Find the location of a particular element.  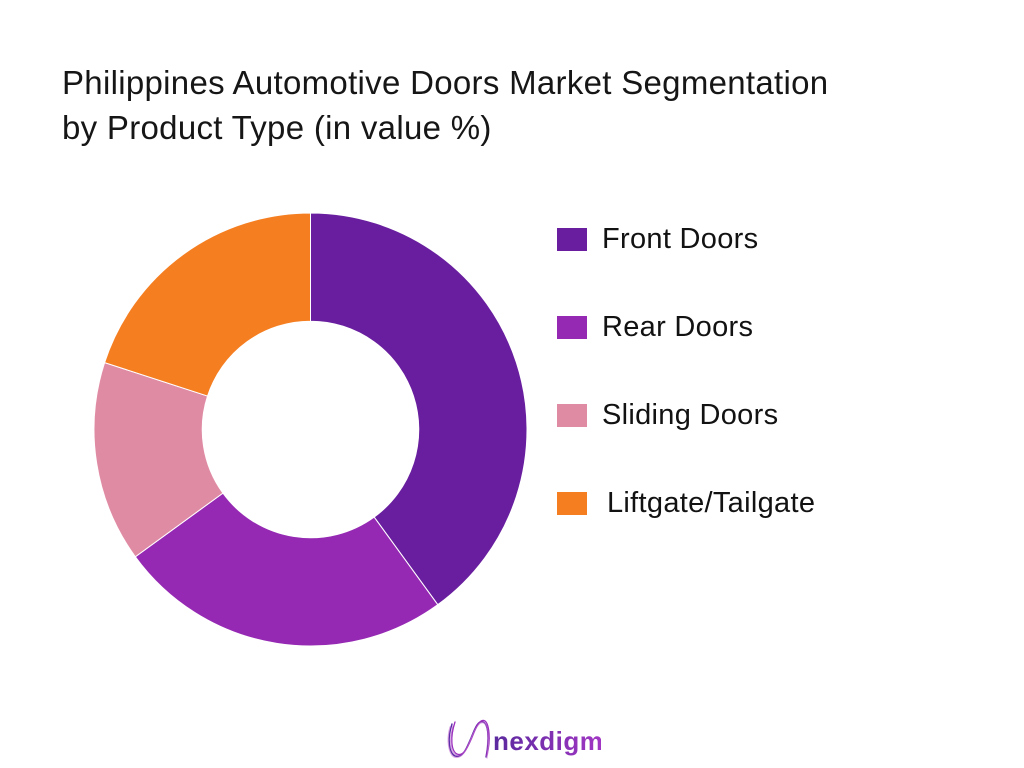

legend-swatch-front-doors is located at coordinates (572, 239).